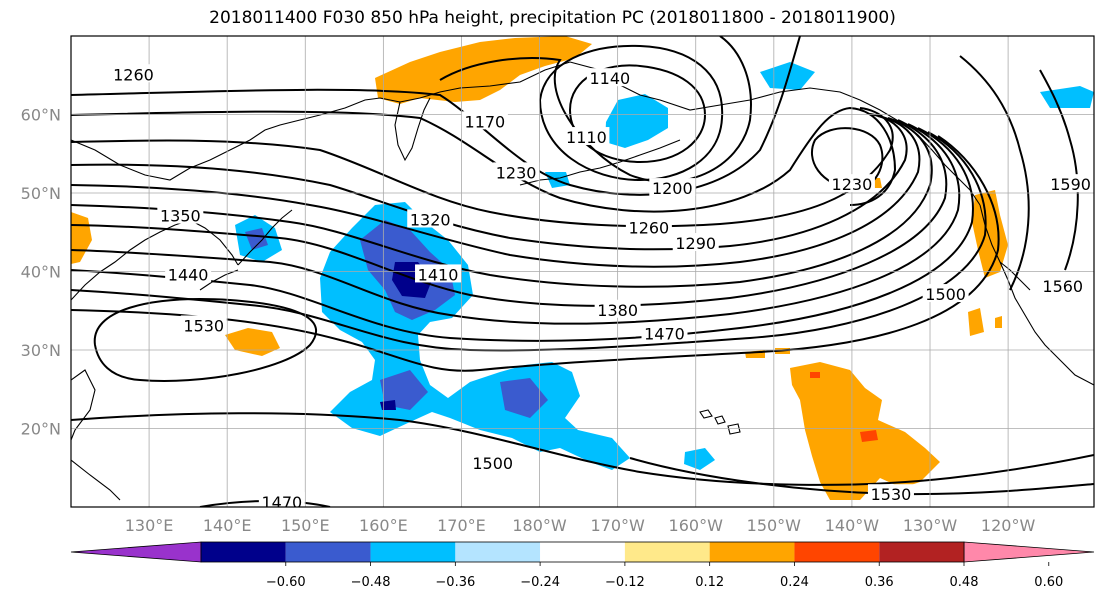  What do you see at coordinates (847, 159) in the screenshot?
I see `contour-1230-east` at bounding box center [847, 159].